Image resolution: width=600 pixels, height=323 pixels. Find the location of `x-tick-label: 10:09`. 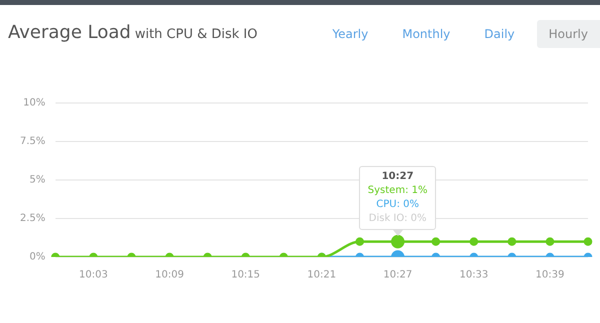

x-tick-label: 10:09 is located at coordinates (169, 275).